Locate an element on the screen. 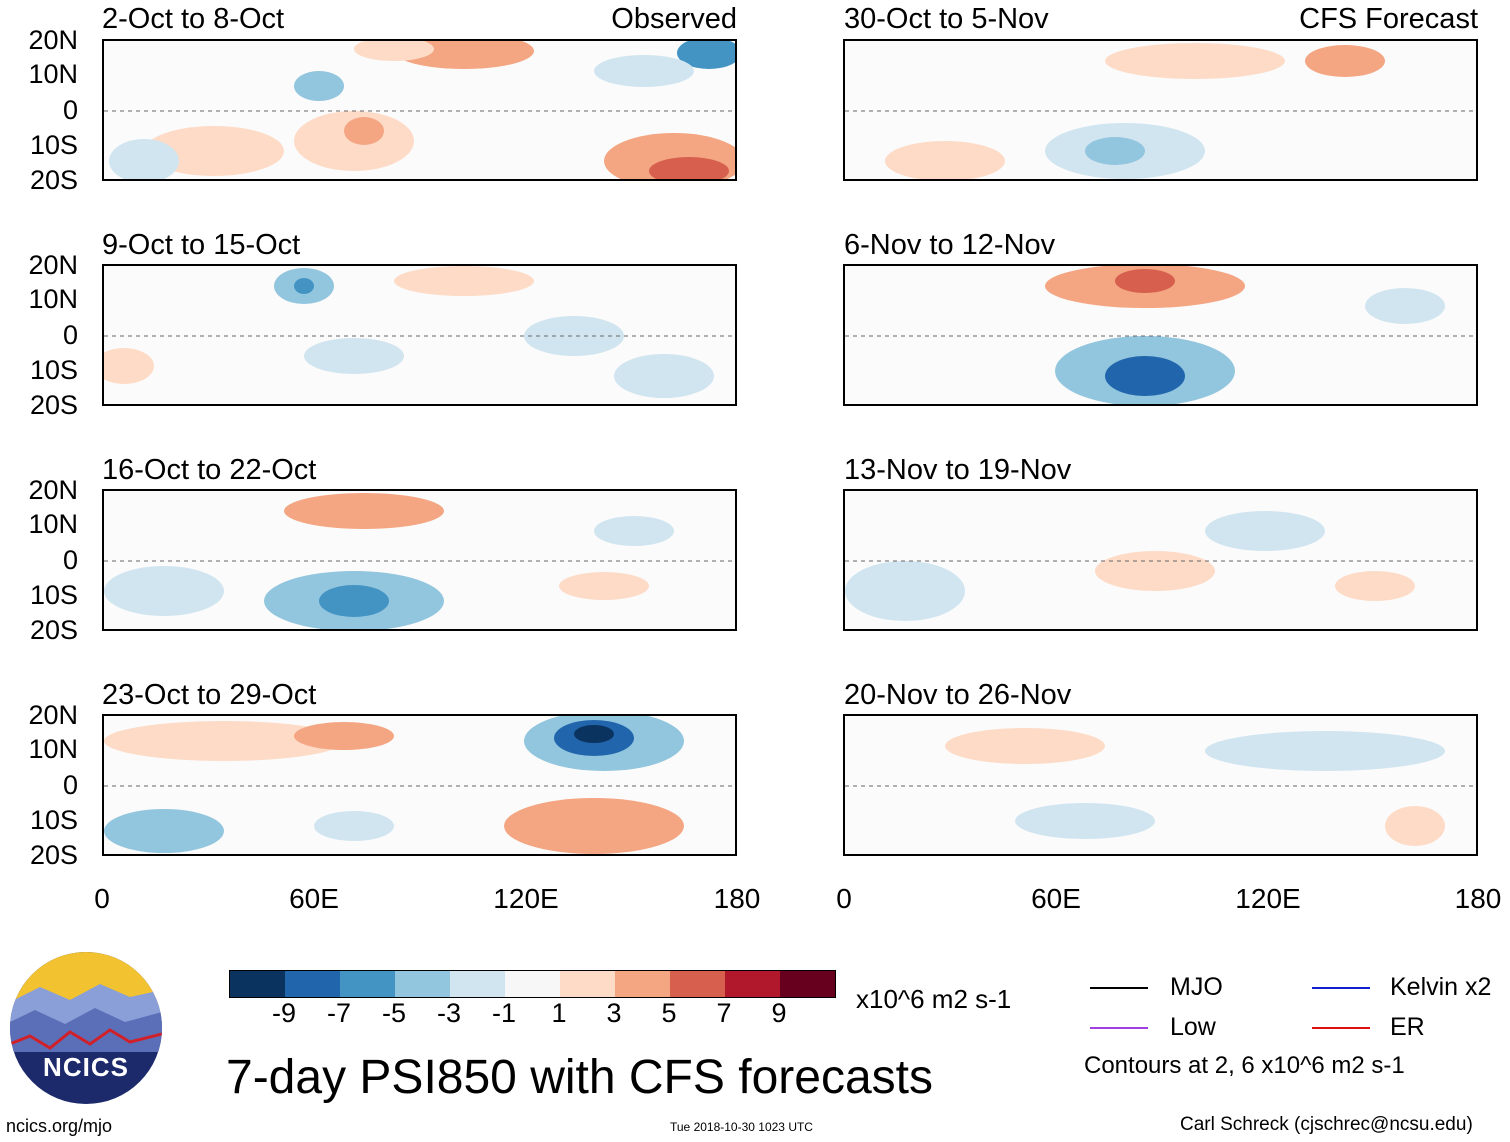 This screenshot has width=1510, height=1142. legend-line-kelvin is located at coordinates (1341, 988).